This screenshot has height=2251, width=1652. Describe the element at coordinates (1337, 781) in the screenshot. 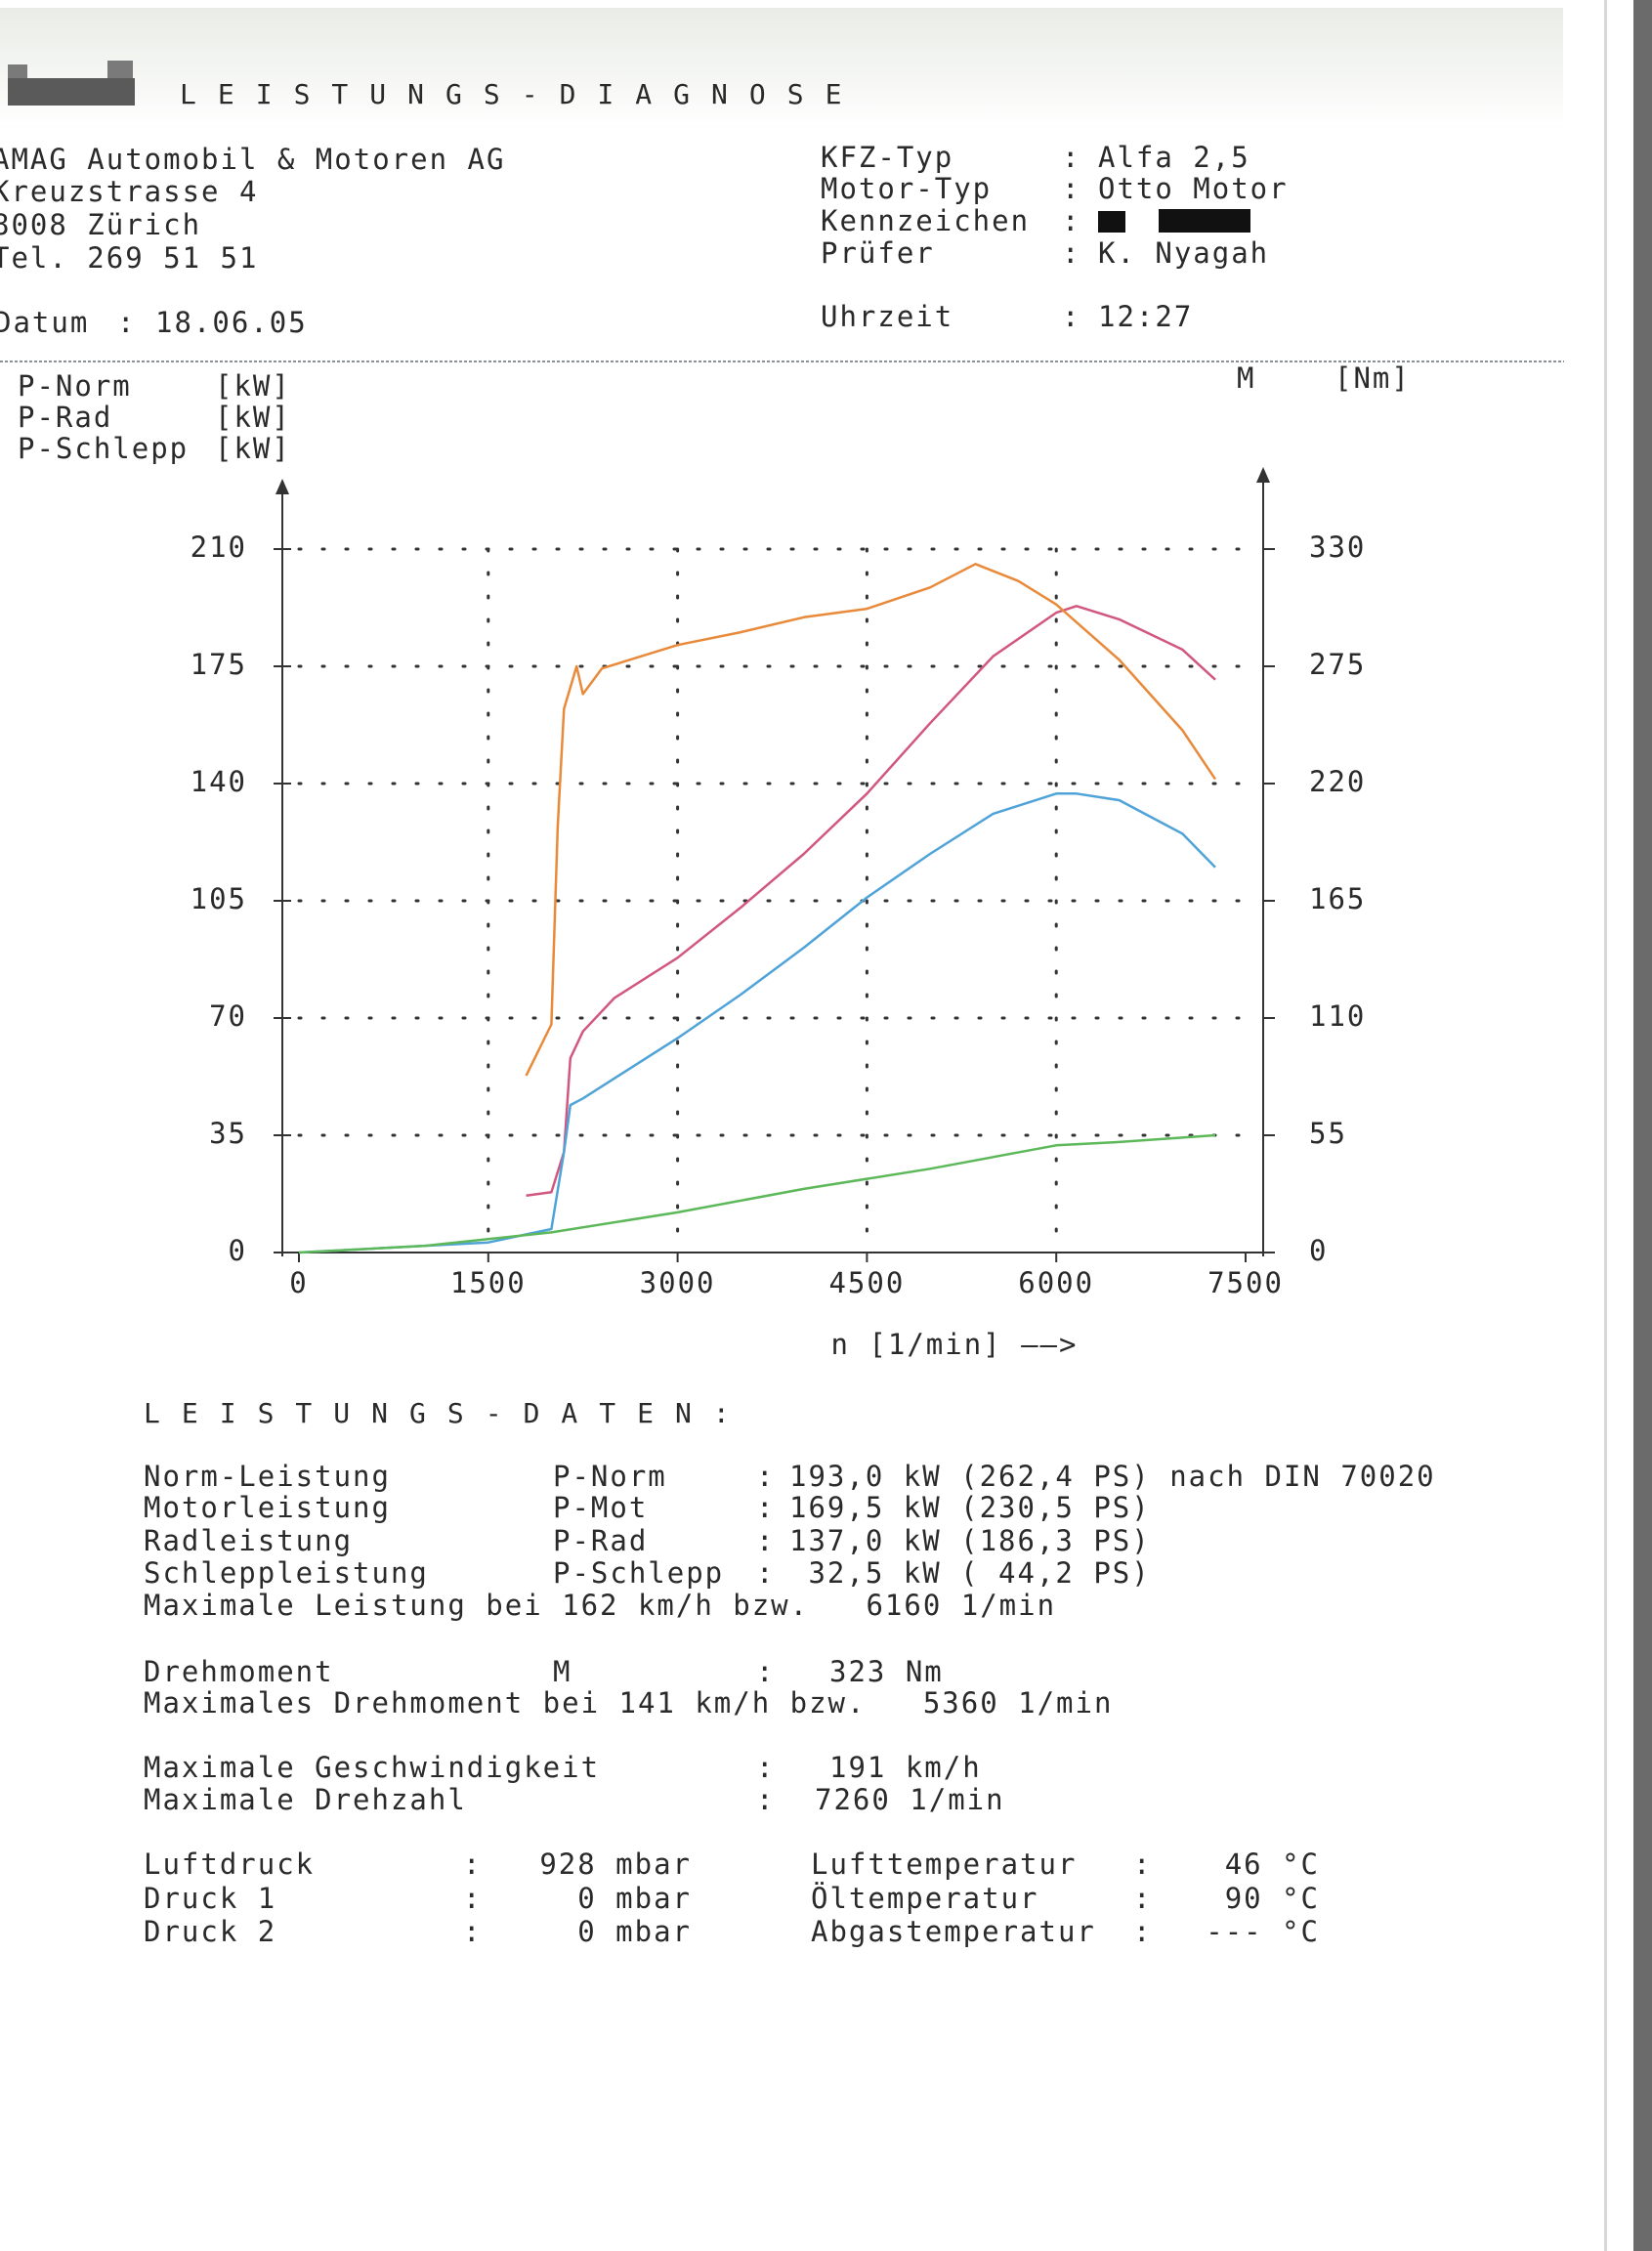

I see `y2-tick-label: 220` at that location.